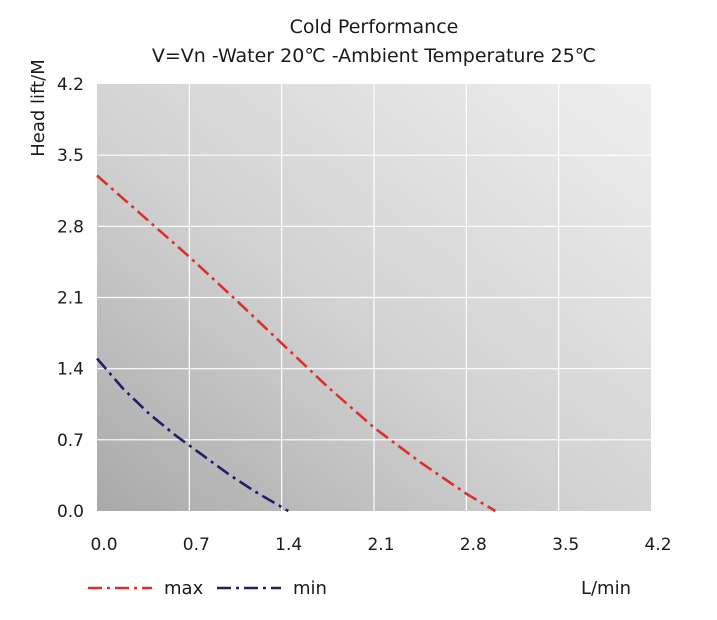 This screenshot has width=717, height=620. Describe the element at coordinates (70, 85) in the screenshot. I see `y-tick-label: 4.2` at that location.